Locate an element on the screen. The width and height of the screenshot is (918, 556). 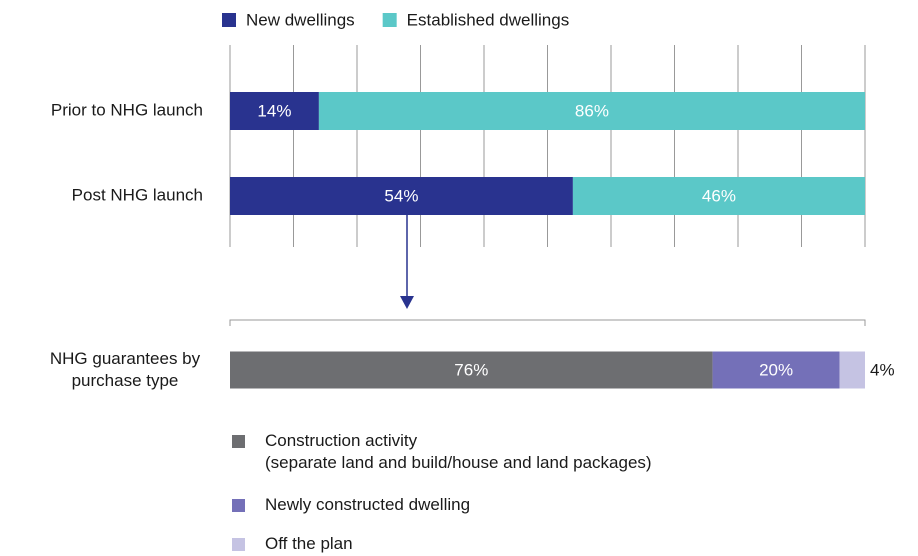
value-label: 20% is located at coordinates (776, 369).